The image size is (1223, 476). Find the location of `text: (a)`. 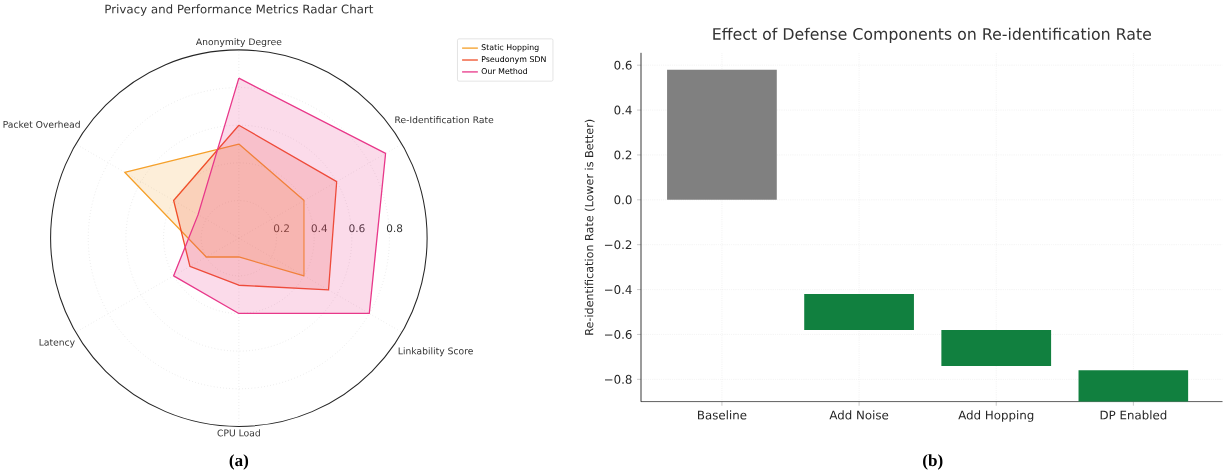

text: (a) is located at coordinates (239, 462).